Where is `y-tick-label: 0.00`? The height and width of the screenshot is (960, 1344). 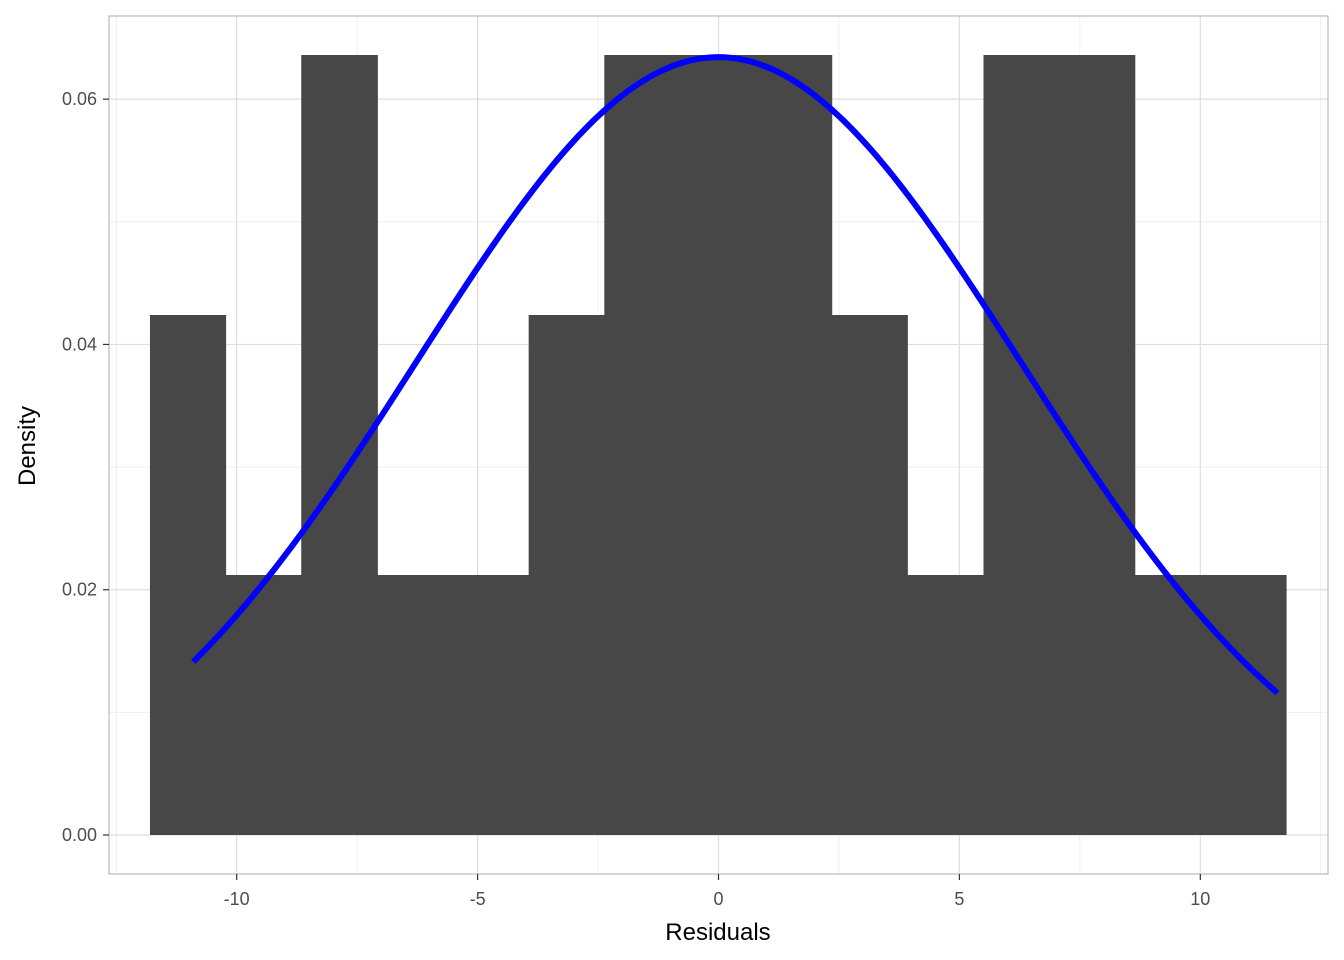 y-tick-label: 0.00 is located at coordinates (79, 835).